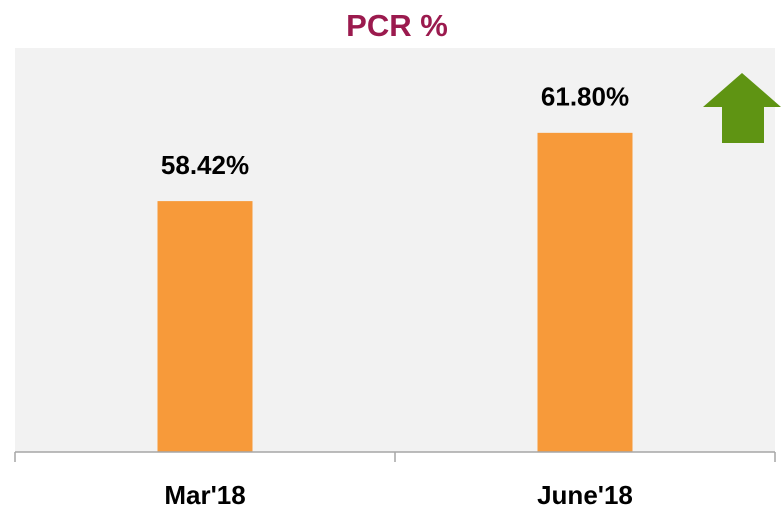  I want to click on data-label: 61.80%, so click(585, 97).